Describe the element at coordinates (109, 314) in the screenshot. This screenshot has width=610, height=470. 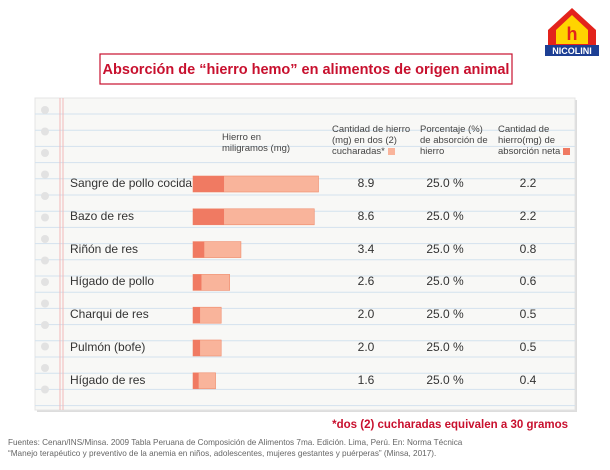
I see `category-label: Charqui de res` at that location.